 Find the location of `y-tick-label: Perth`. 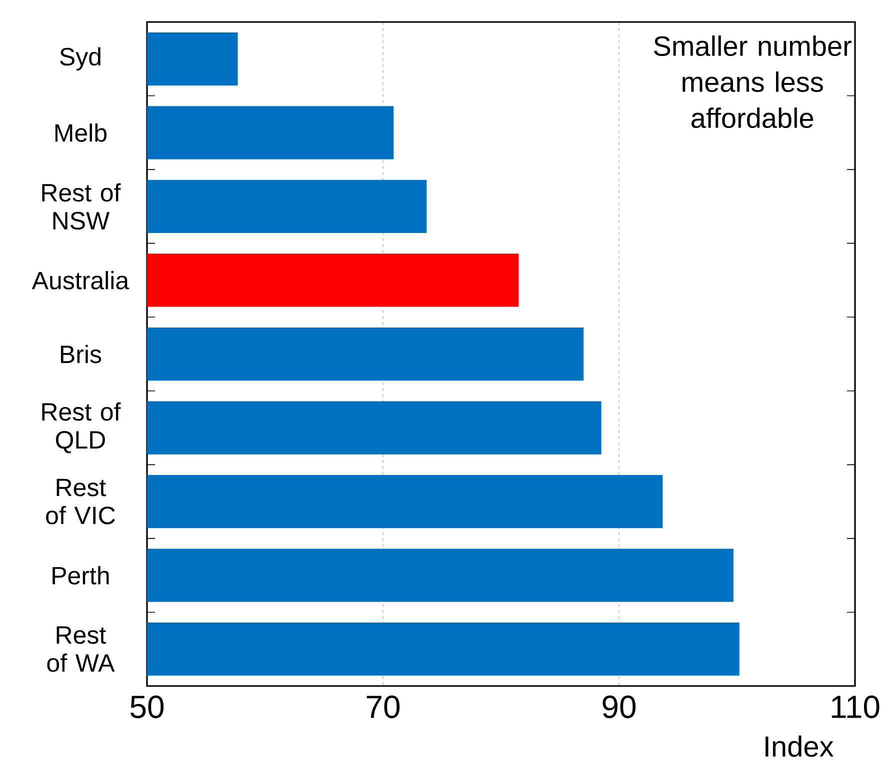

y-tick-label: Perth is located at coordinates (80, 575).